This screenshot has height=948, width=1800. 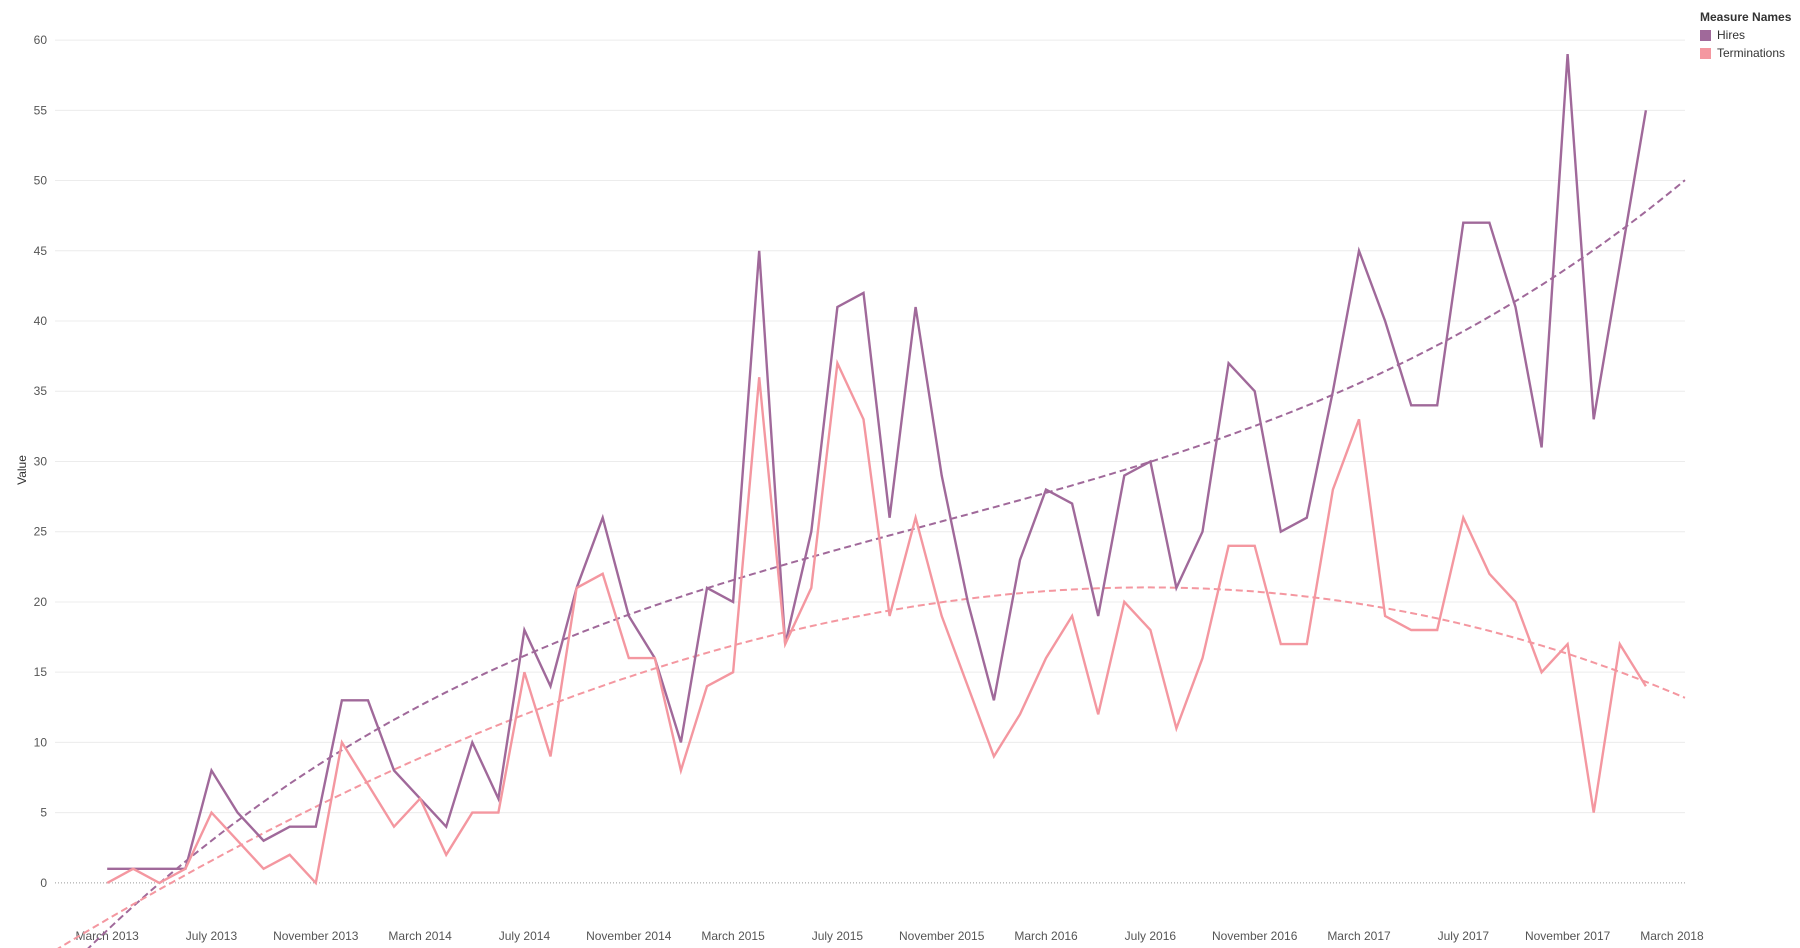 I want to click on x-tick-label: March 2016, so click(x=1046, y=936).